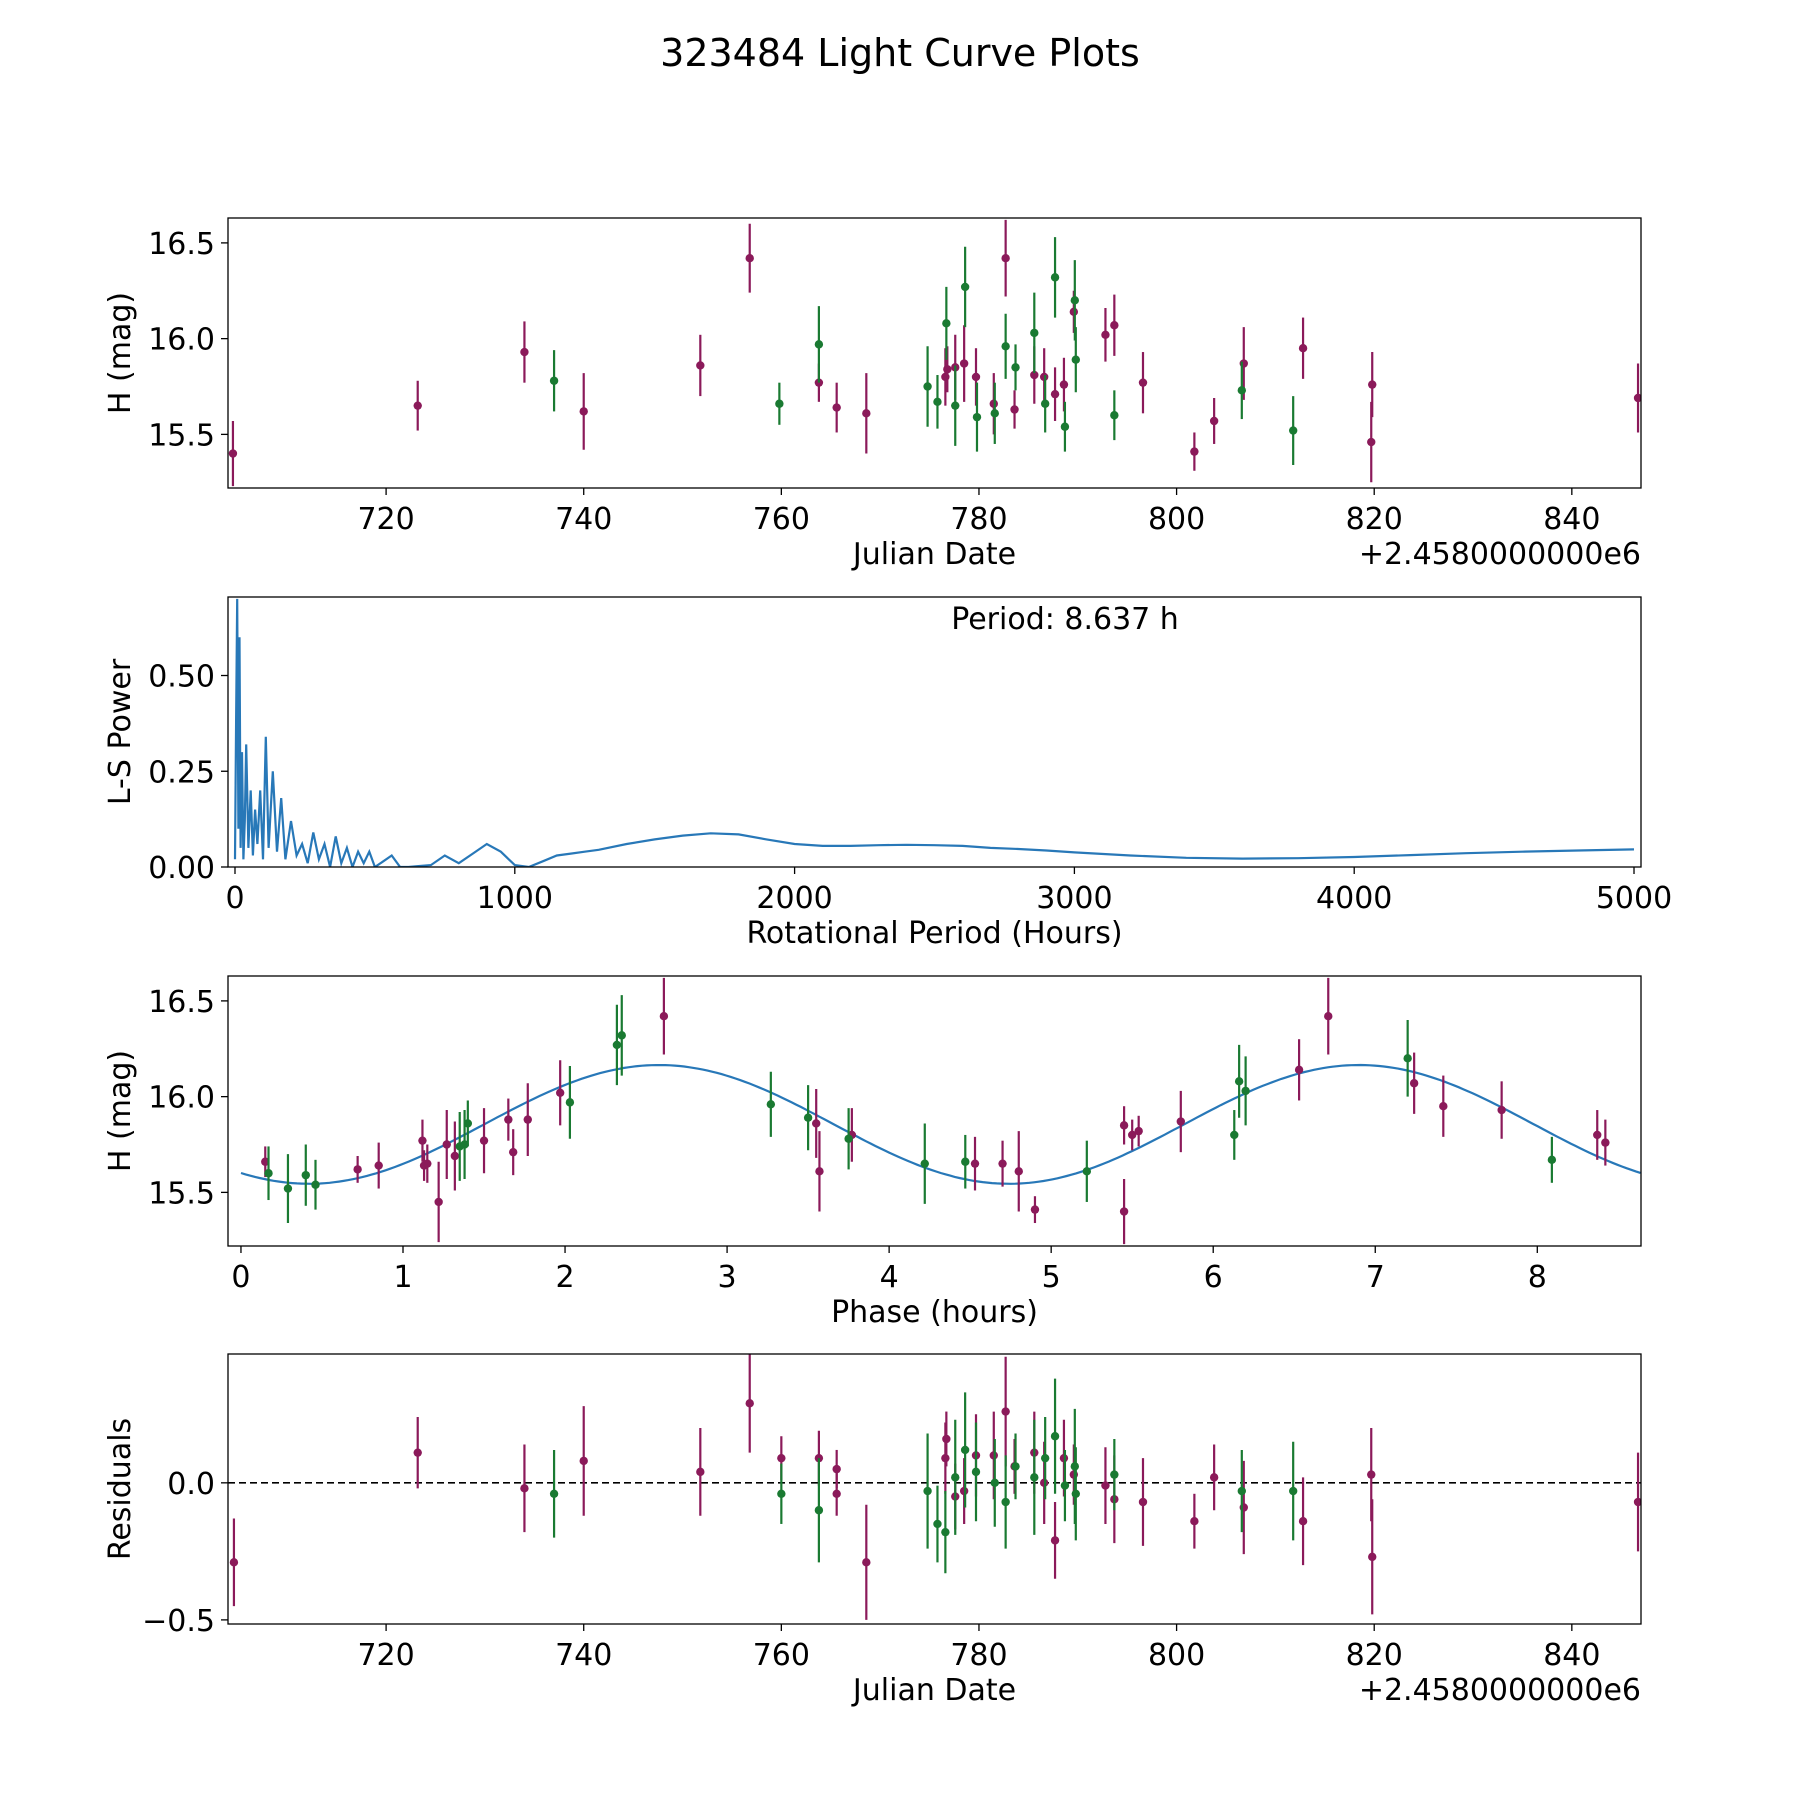 The image size is (1800, 1800). Describe the element at coordinates (181, 340) in the screenshot. I see `y-tick-label: 16.0` at that location.